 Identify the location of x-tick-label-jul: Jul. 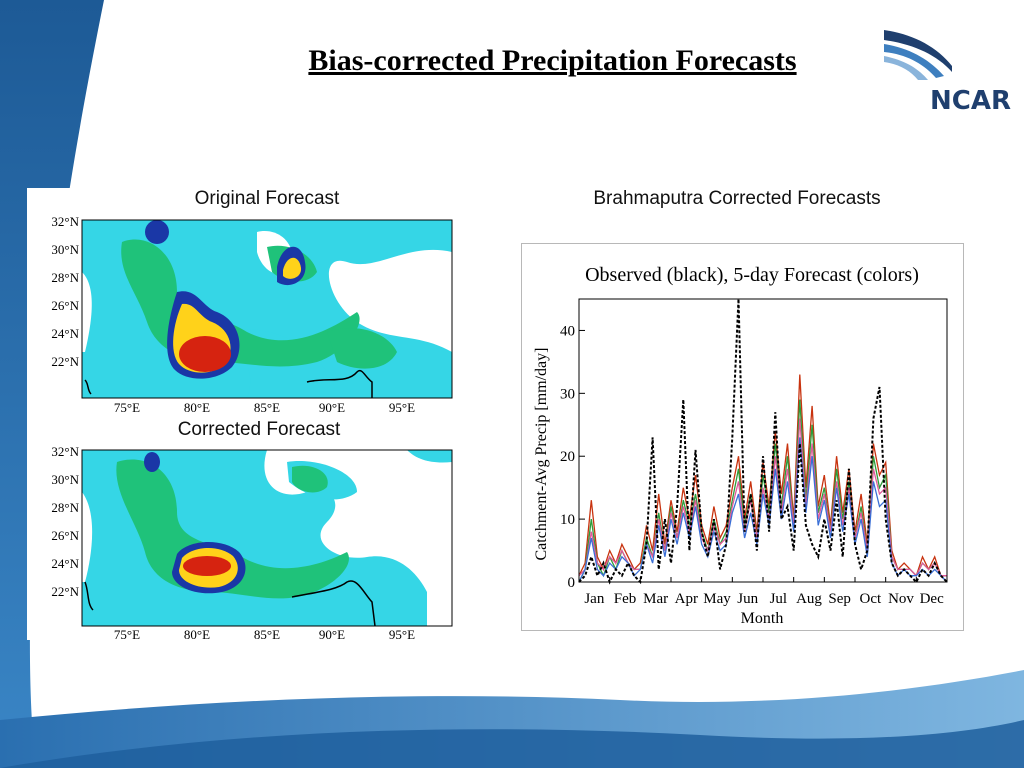
(779, 599).